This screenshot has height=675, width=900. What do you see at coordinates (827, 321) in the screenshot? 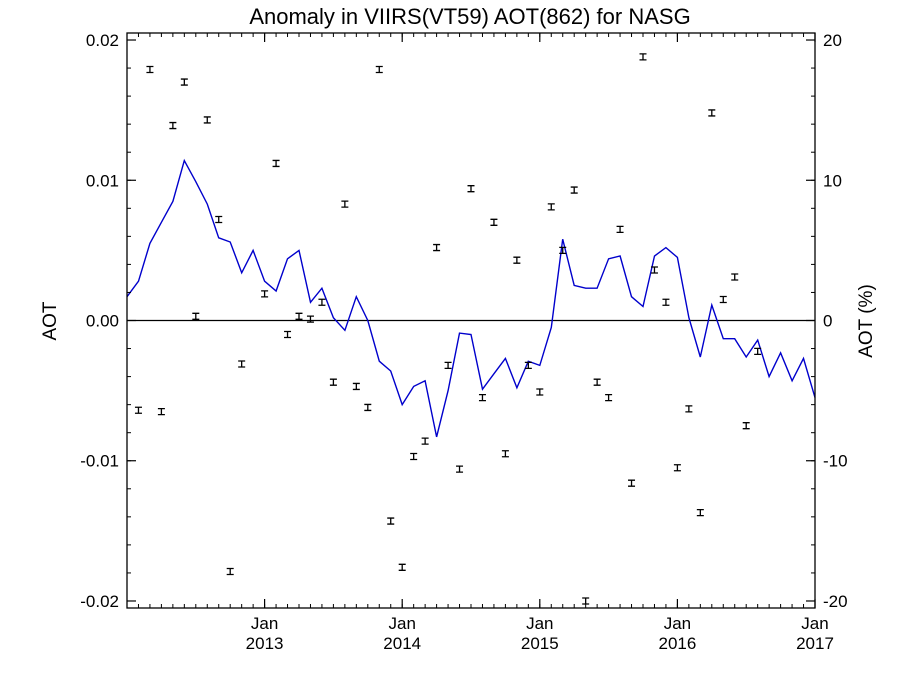
I see `y-right-tick-label: 0` at bounding box center [827, 321].